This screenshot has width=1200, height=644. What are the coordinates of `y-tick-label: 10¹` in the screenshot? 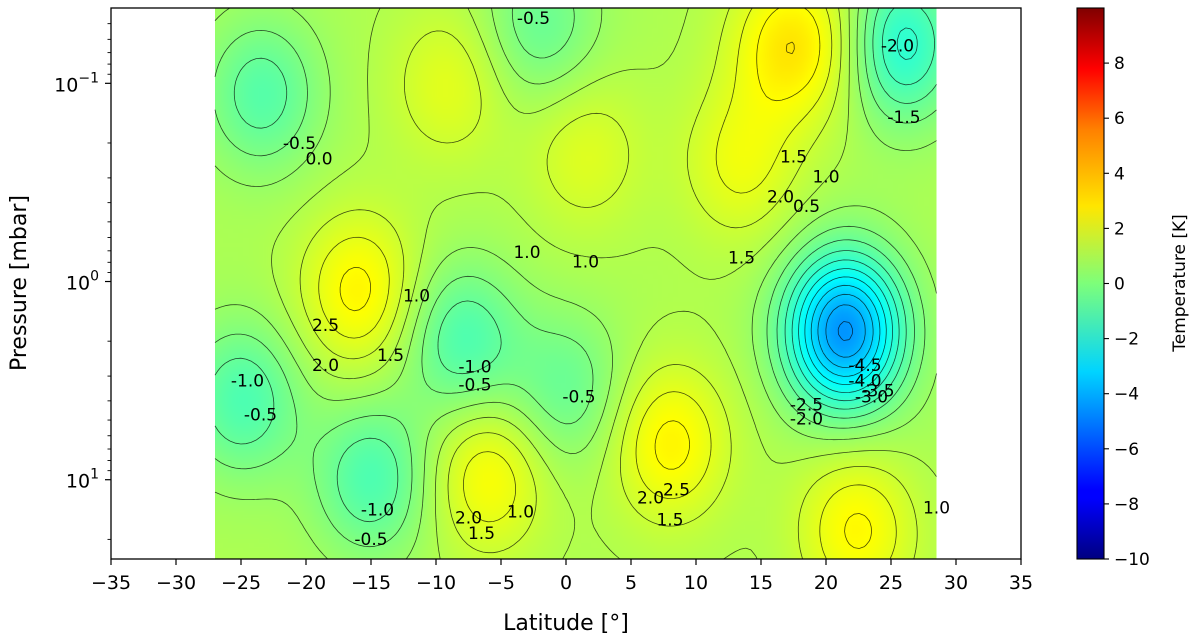 It's located at (82, 480).